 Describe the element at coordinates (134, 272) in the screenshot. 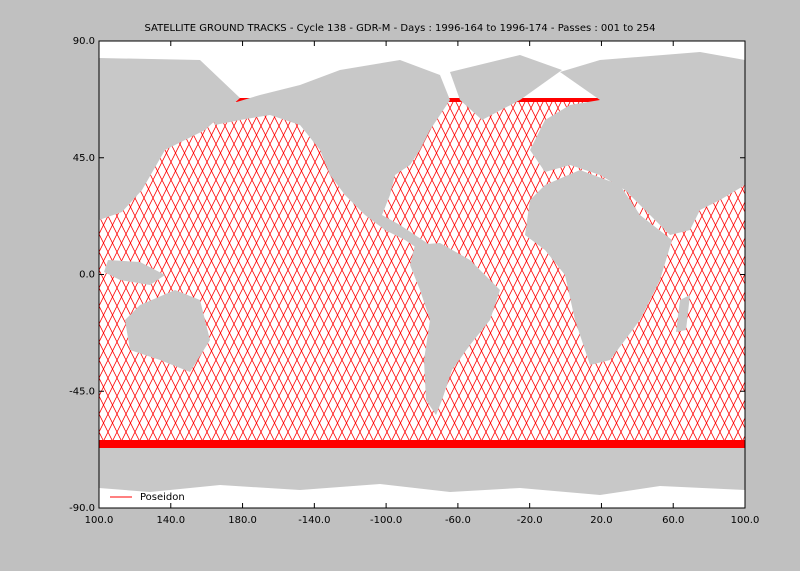

I see `indonesia` at that location.